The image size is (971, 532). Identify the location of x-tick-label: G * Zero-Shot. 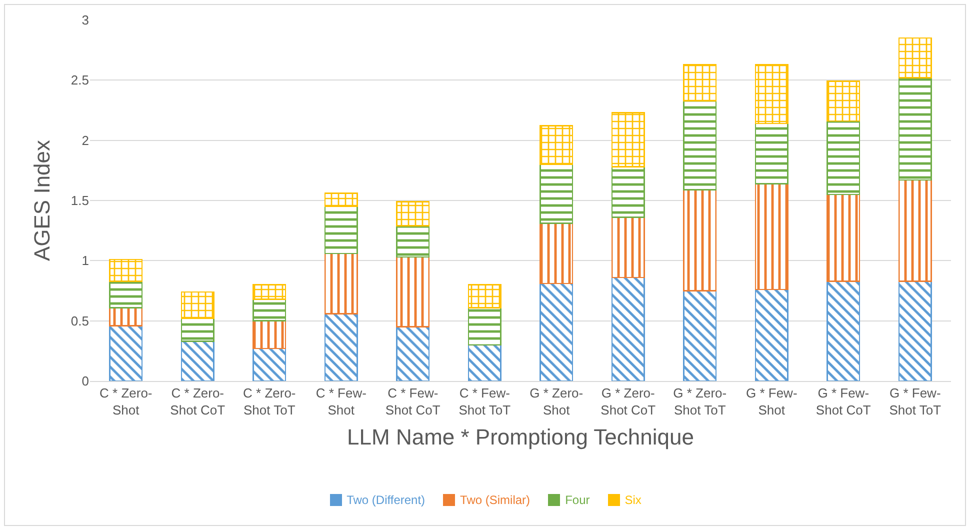
(557, 402).